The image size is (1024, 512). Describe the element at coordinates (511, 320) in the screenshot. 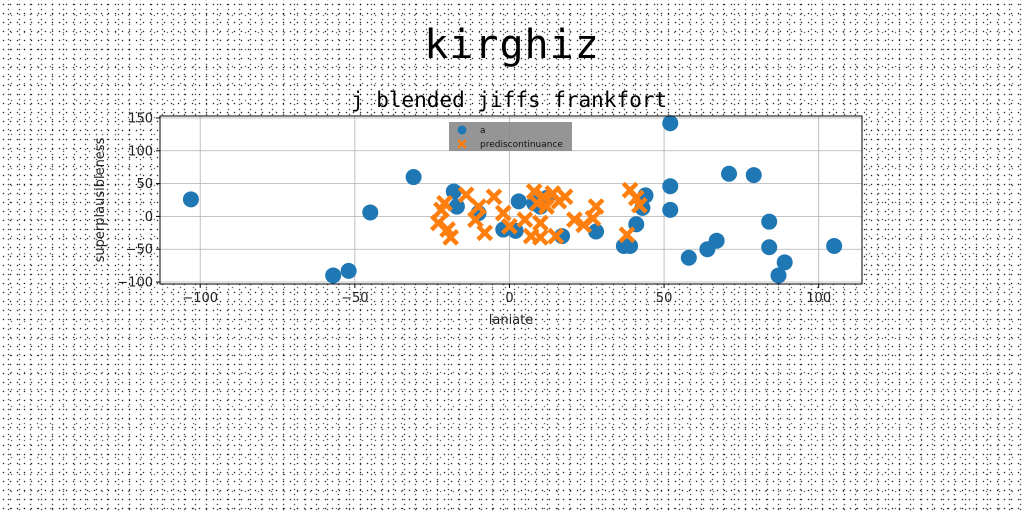

I see `x-axis-label: laniate` at that location.